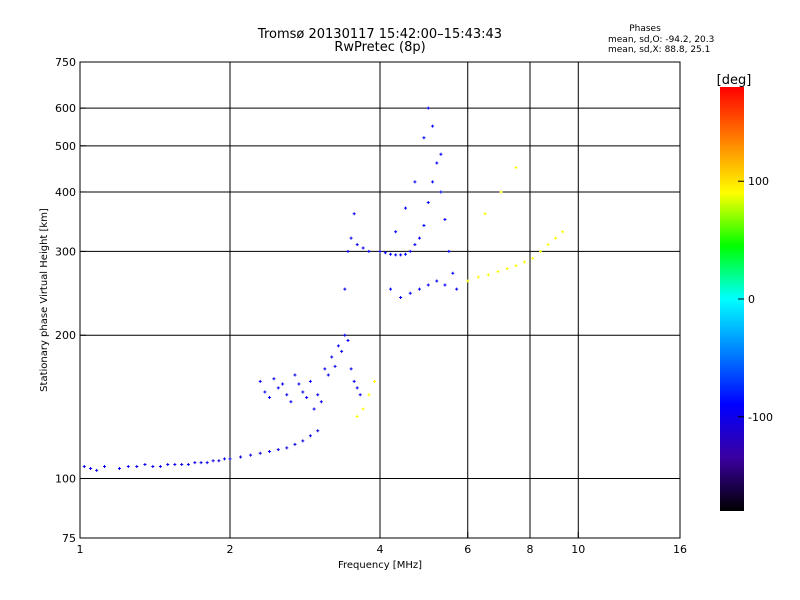 Image resolution: width=800 pixels, height=600 pixels. Describe the element at coordinates (734, 80) in the screenshot. I see `colorbar-label: [deg]` at that location.